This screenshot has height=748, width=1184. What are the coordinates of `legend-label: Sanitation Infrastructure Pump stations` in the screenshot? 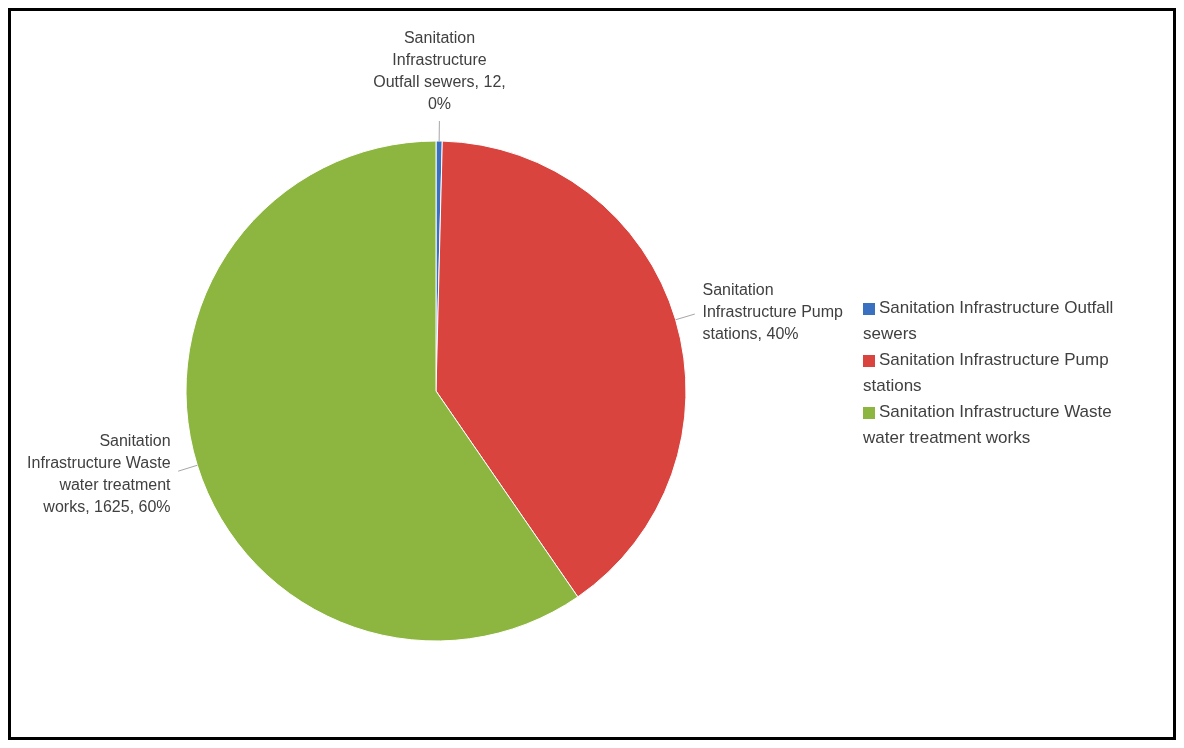 It's located at (986, 372).